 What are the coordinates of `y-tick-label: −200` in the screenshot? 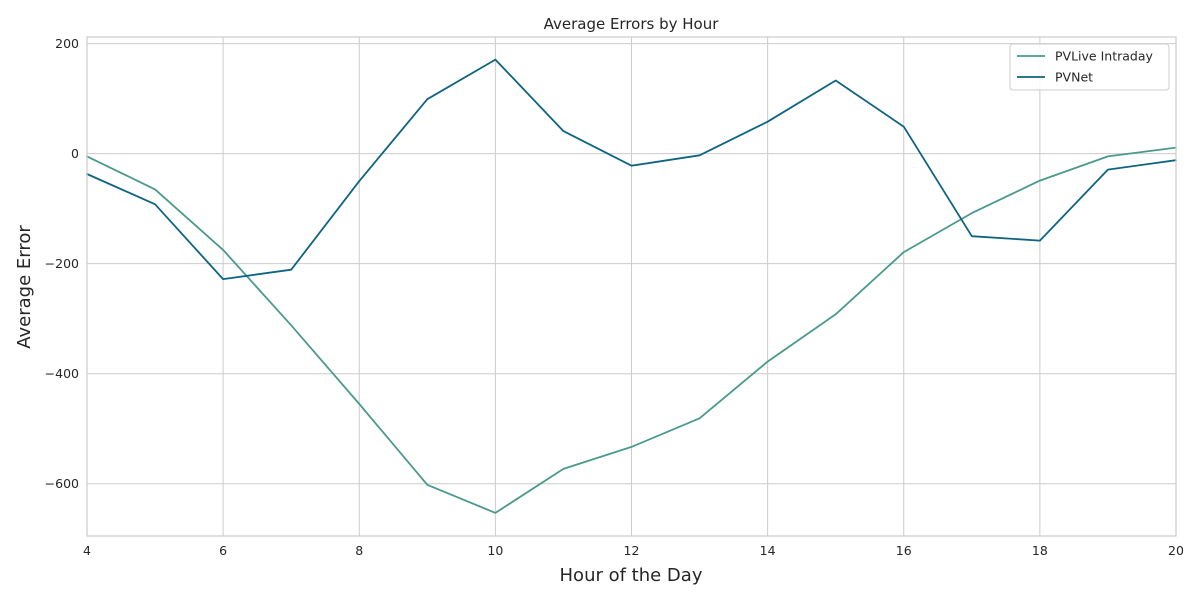 It's located at (62, 263).